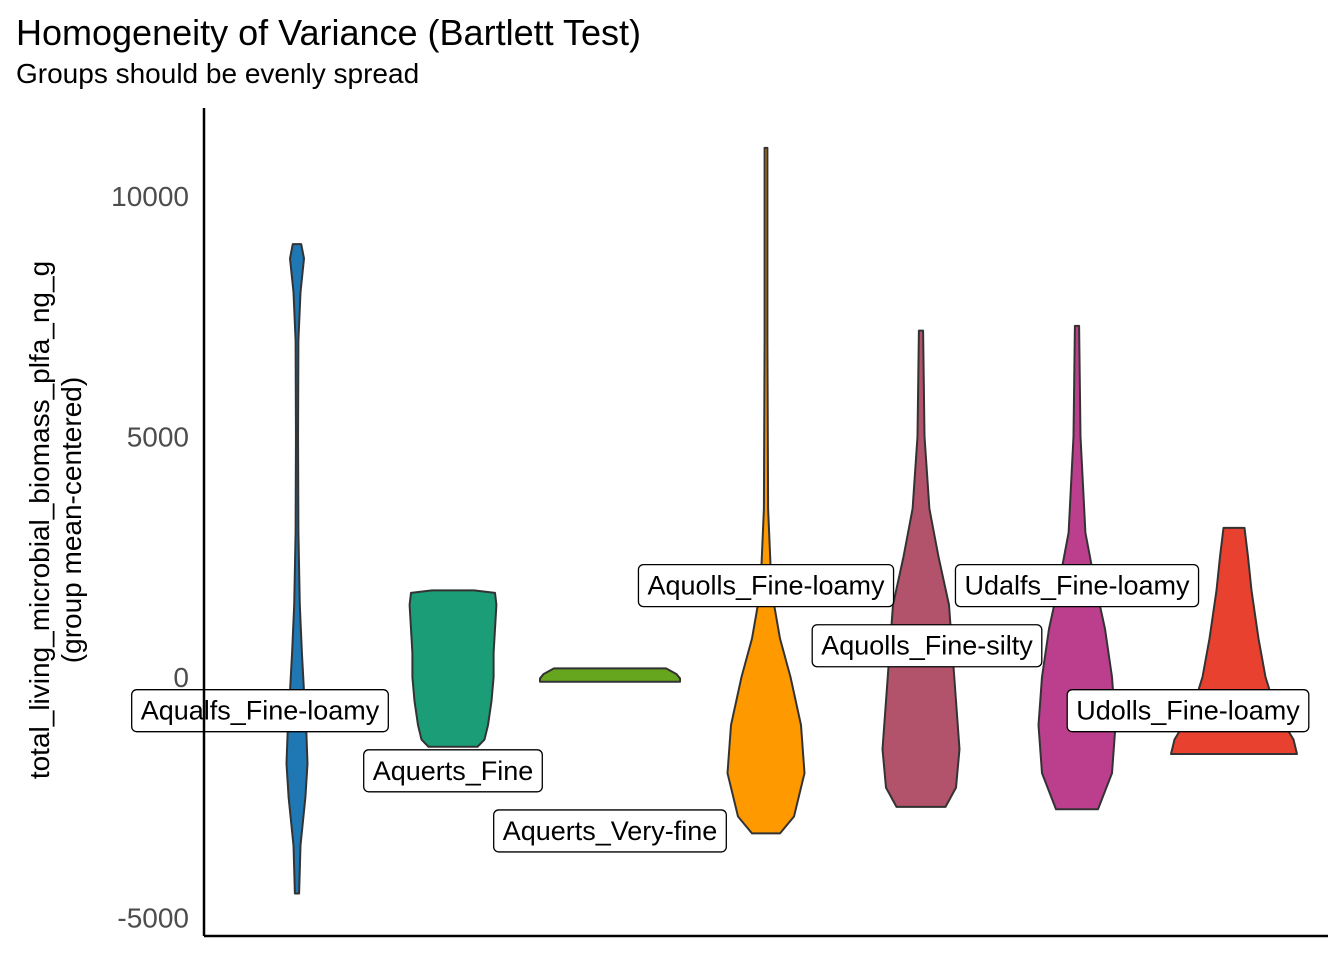 The width and height of the screenshot is (1344, 960). I want to click on y-tick-label: 5000, so click(158, 437).